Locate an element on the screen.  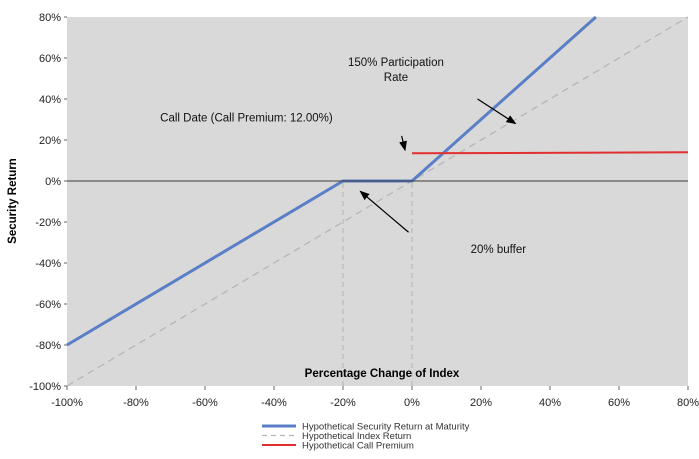
x-tick-label: 80% is located at coordinates (688, 403).